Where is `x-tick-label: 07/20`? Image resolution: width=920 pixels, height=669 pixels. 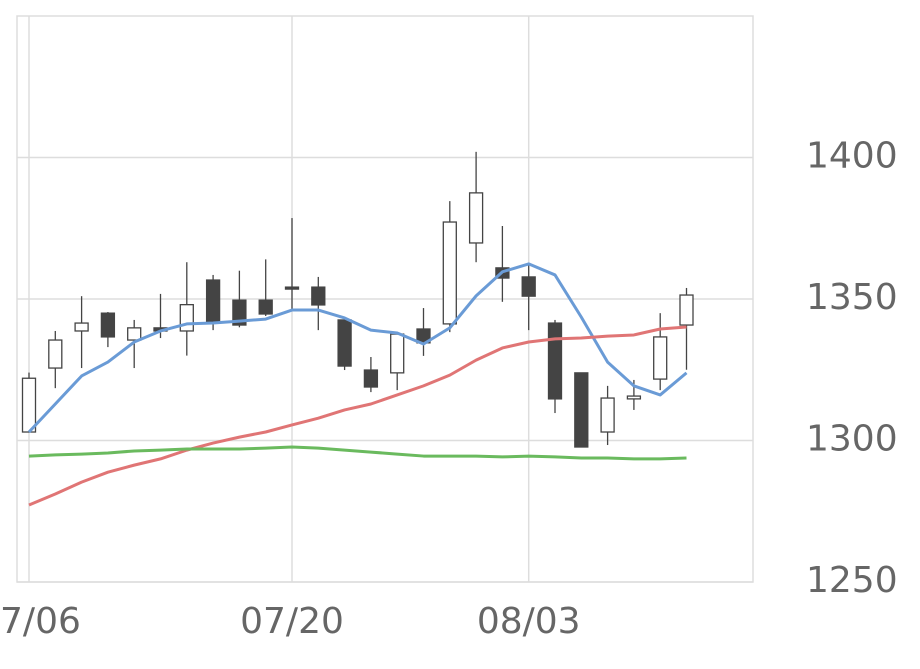
x-tick-label: 07/20 is located at coordinates (292, 621).